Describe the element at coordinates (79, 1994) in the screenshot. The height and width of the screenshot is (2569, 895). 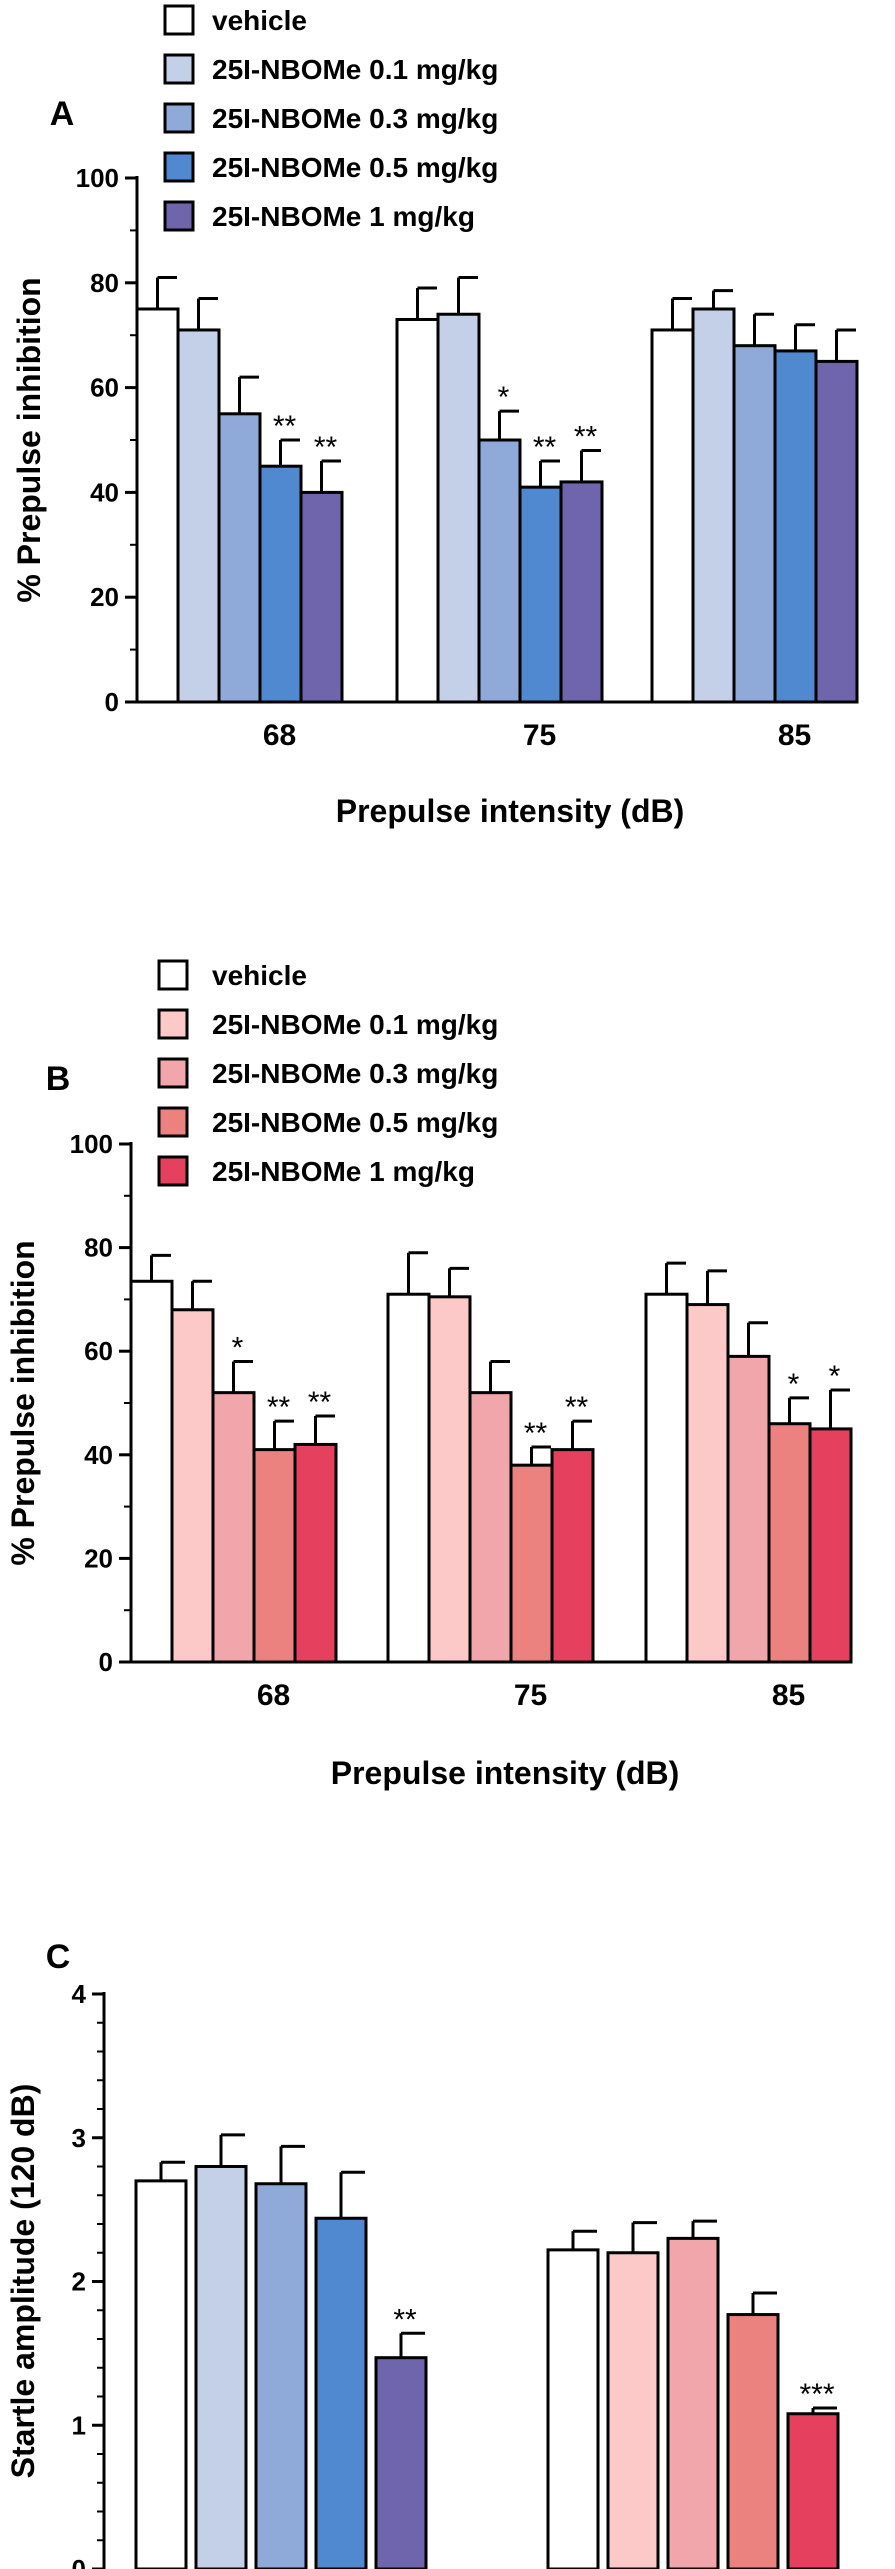
I see `y-tick-label: 4` at that location.